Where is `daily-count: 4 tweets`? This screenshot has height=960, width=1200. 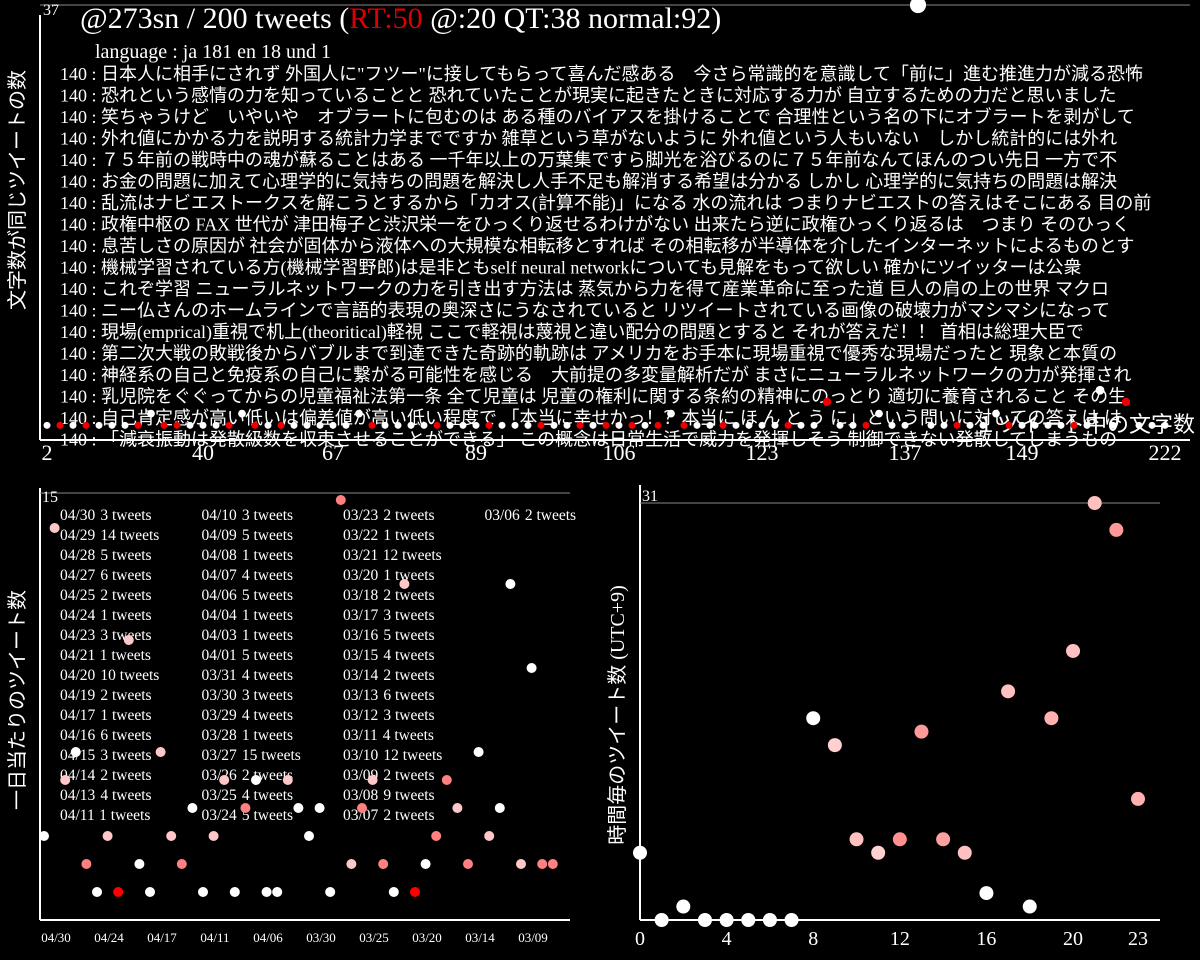 daily-count: 4 tweets is located at coordinates (267, 575).